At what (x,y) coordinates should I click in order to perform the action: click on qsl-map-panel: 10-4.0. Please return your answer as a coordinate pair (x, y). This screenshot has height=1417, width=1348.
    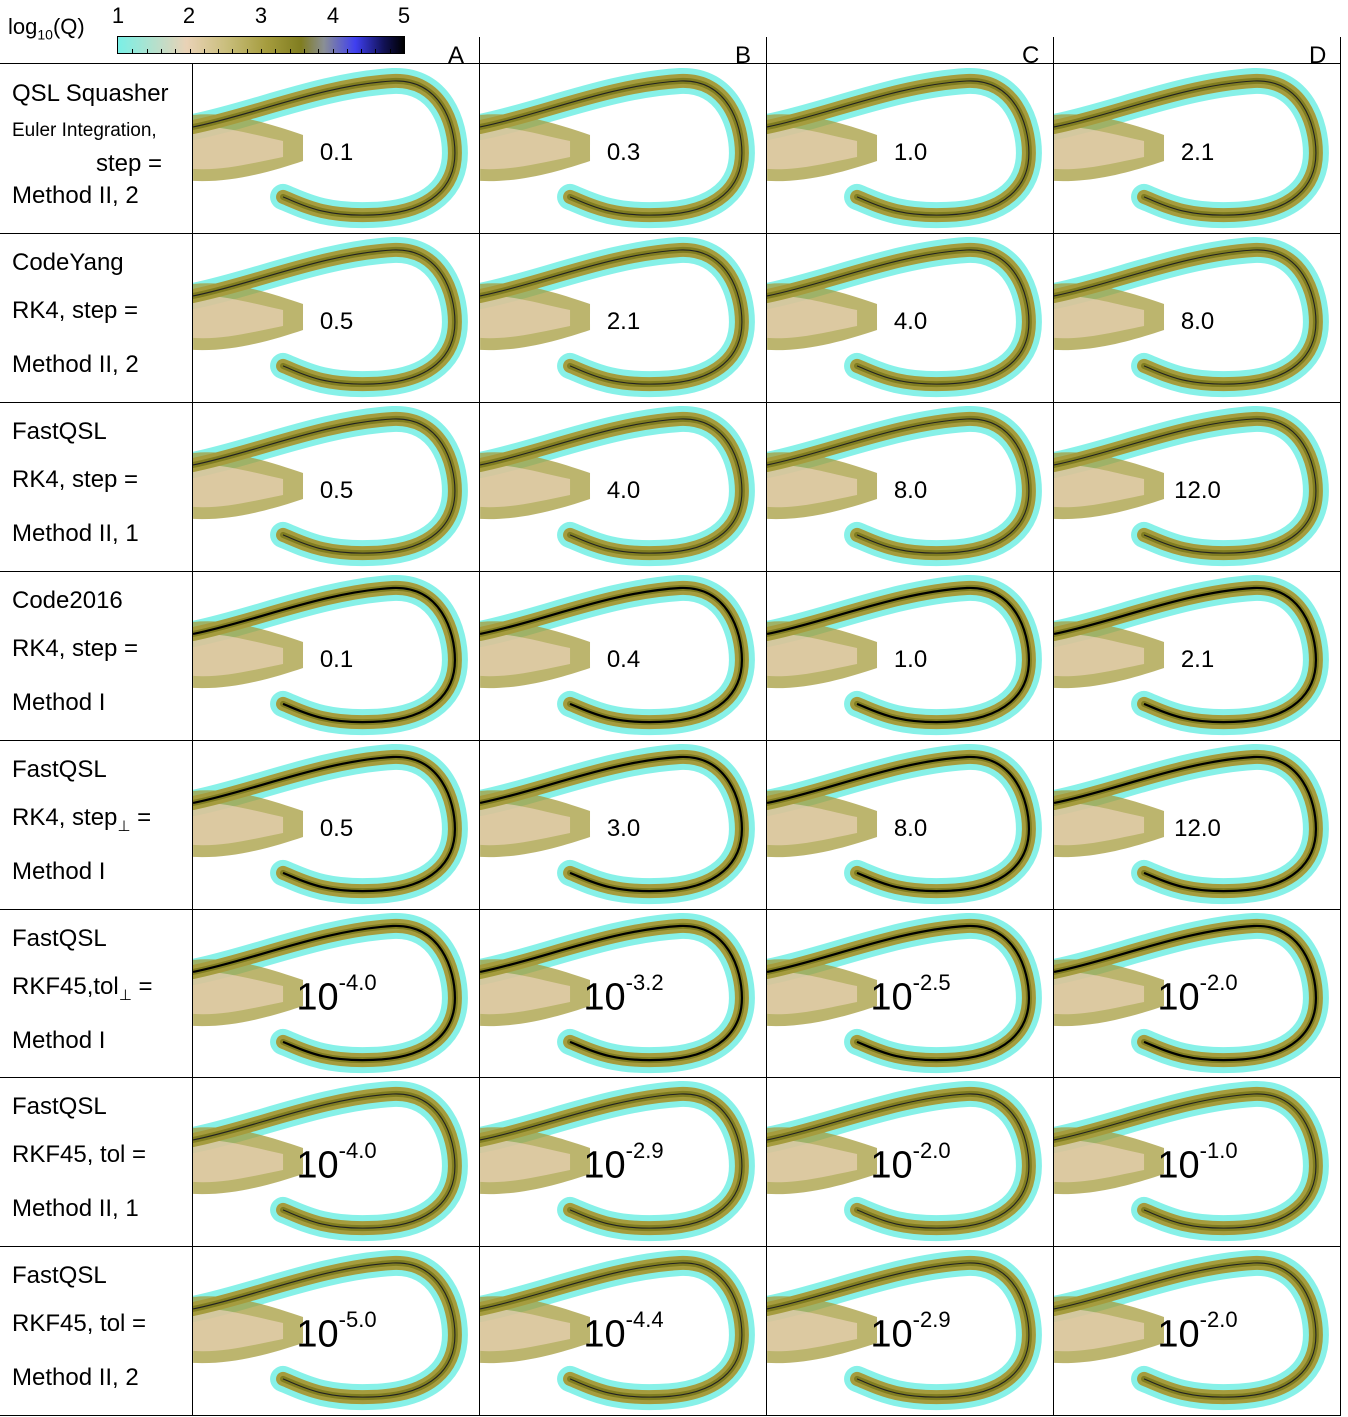
    Looking at the image, I should click on (336, 1162).